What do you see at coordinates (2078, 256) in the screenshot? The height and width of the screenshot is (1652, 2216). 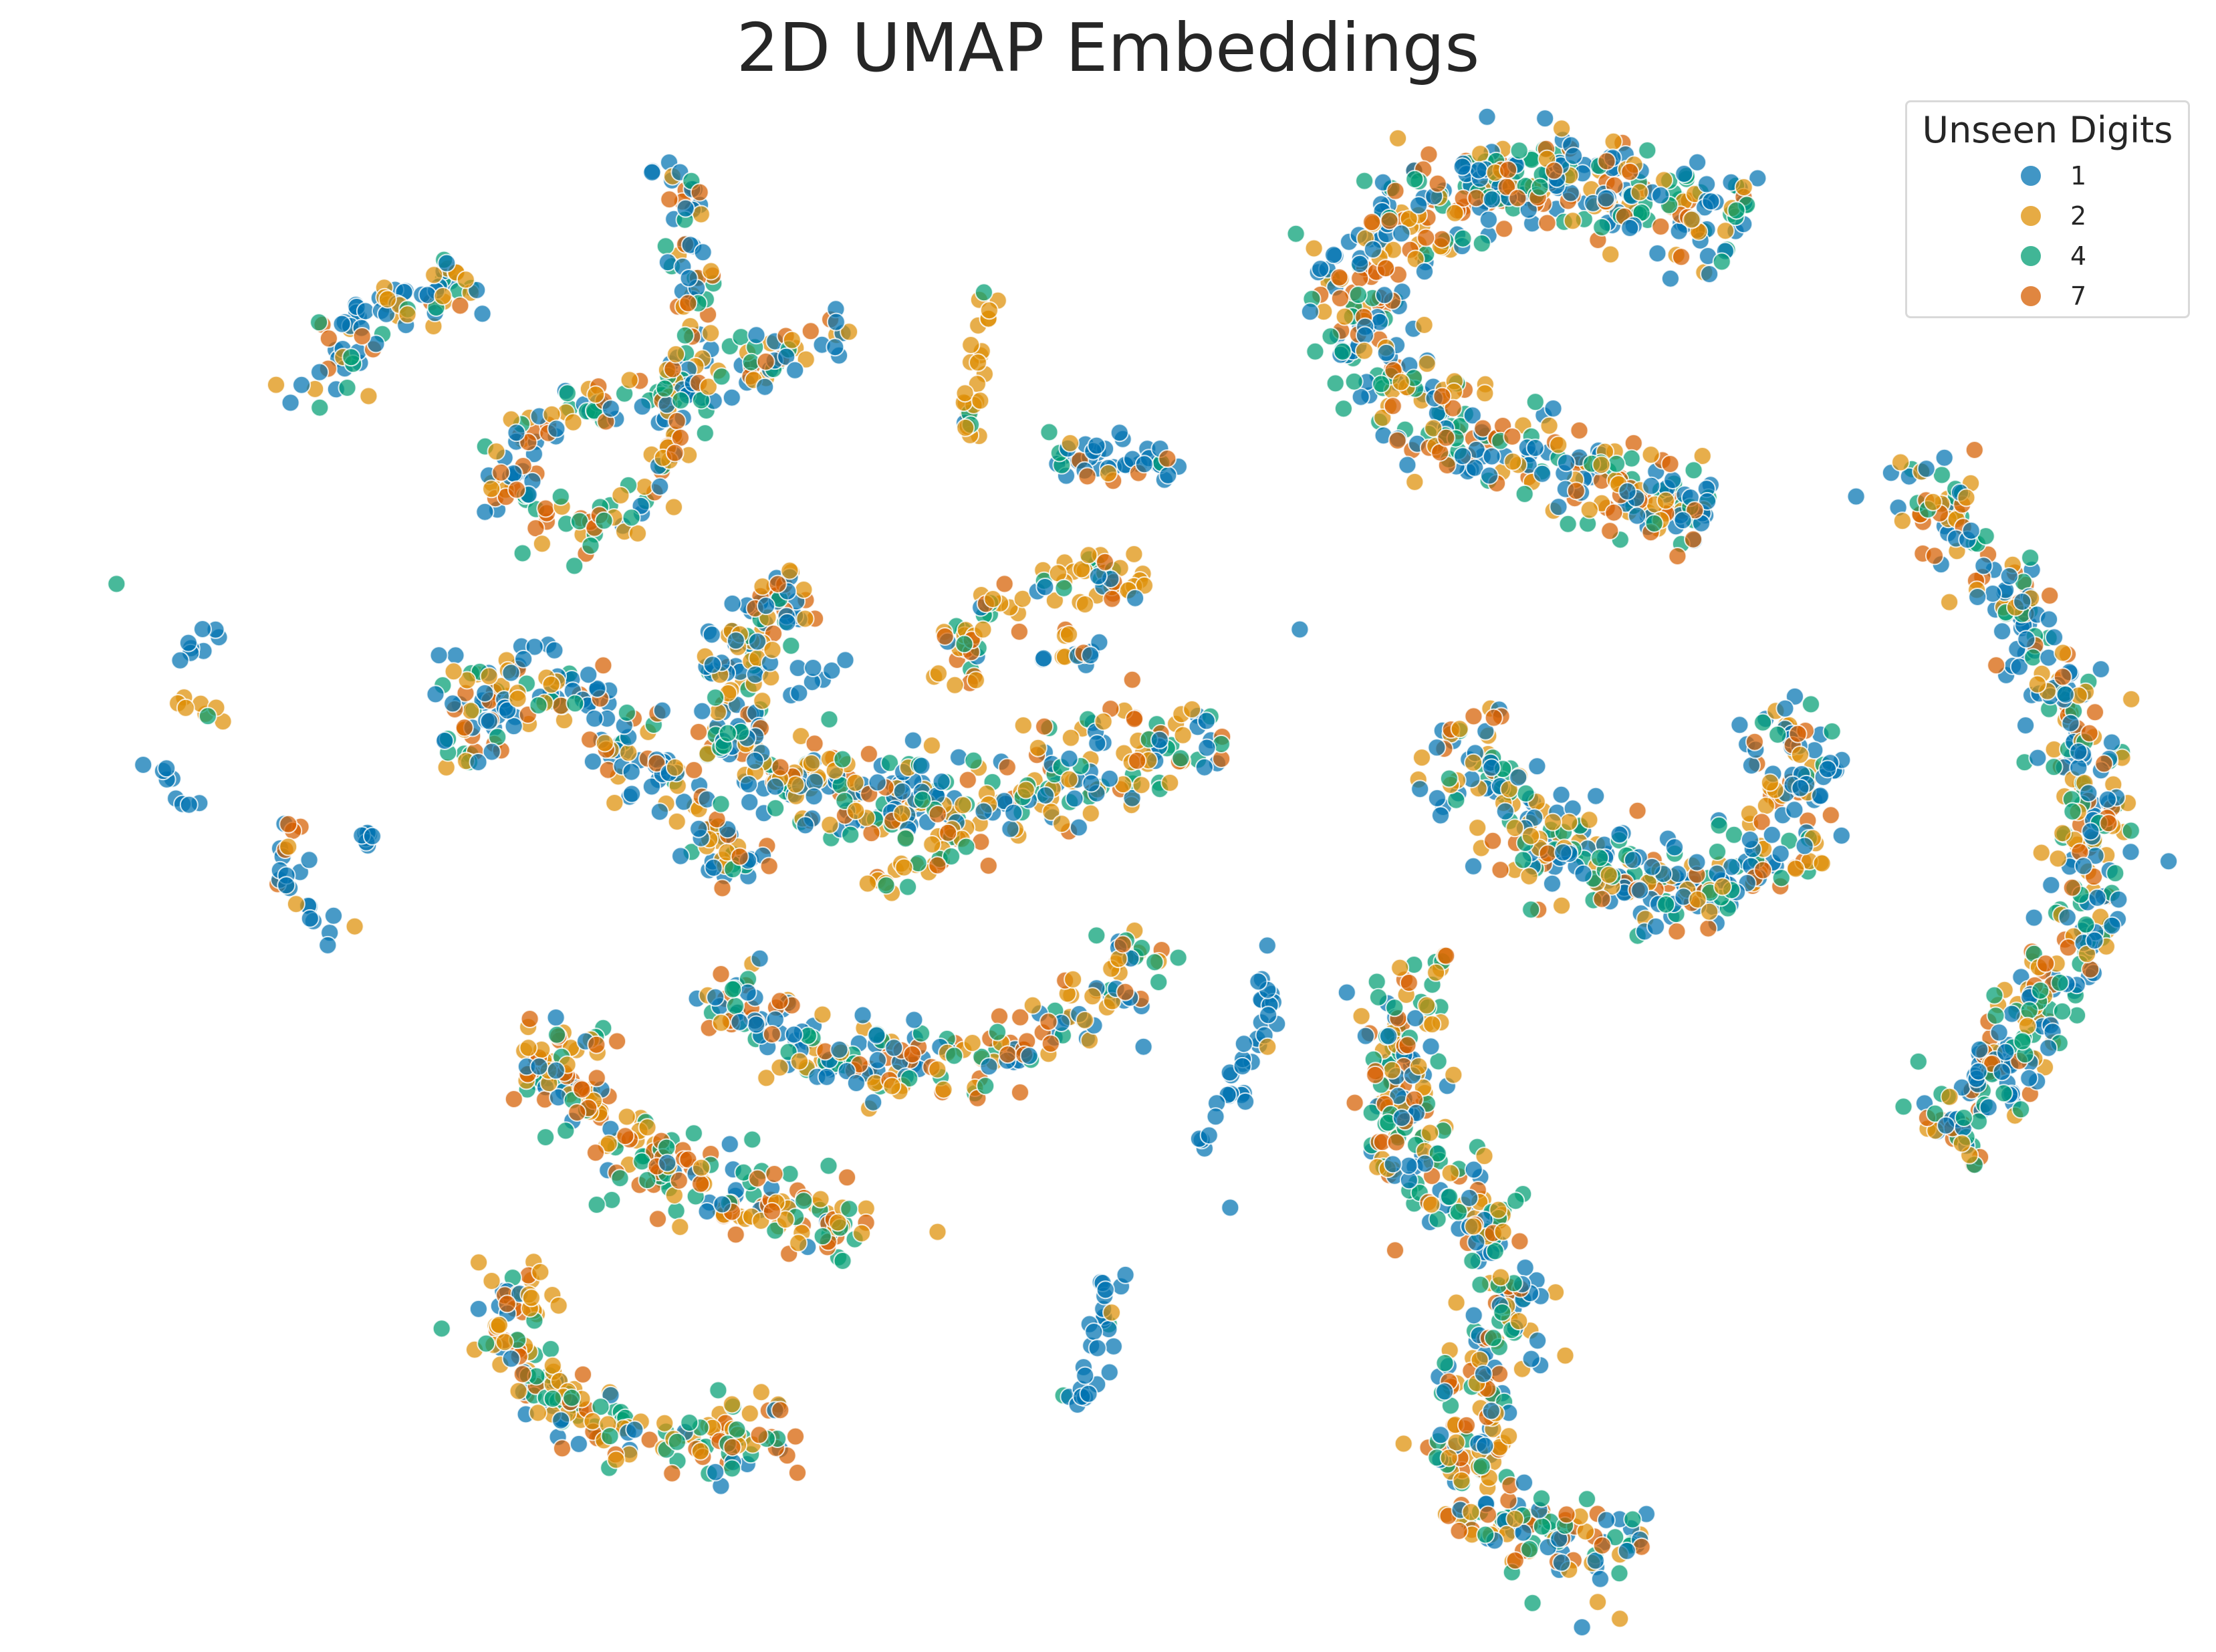 I see `legend-label-4: 4` at bounding box center [2078, 256].